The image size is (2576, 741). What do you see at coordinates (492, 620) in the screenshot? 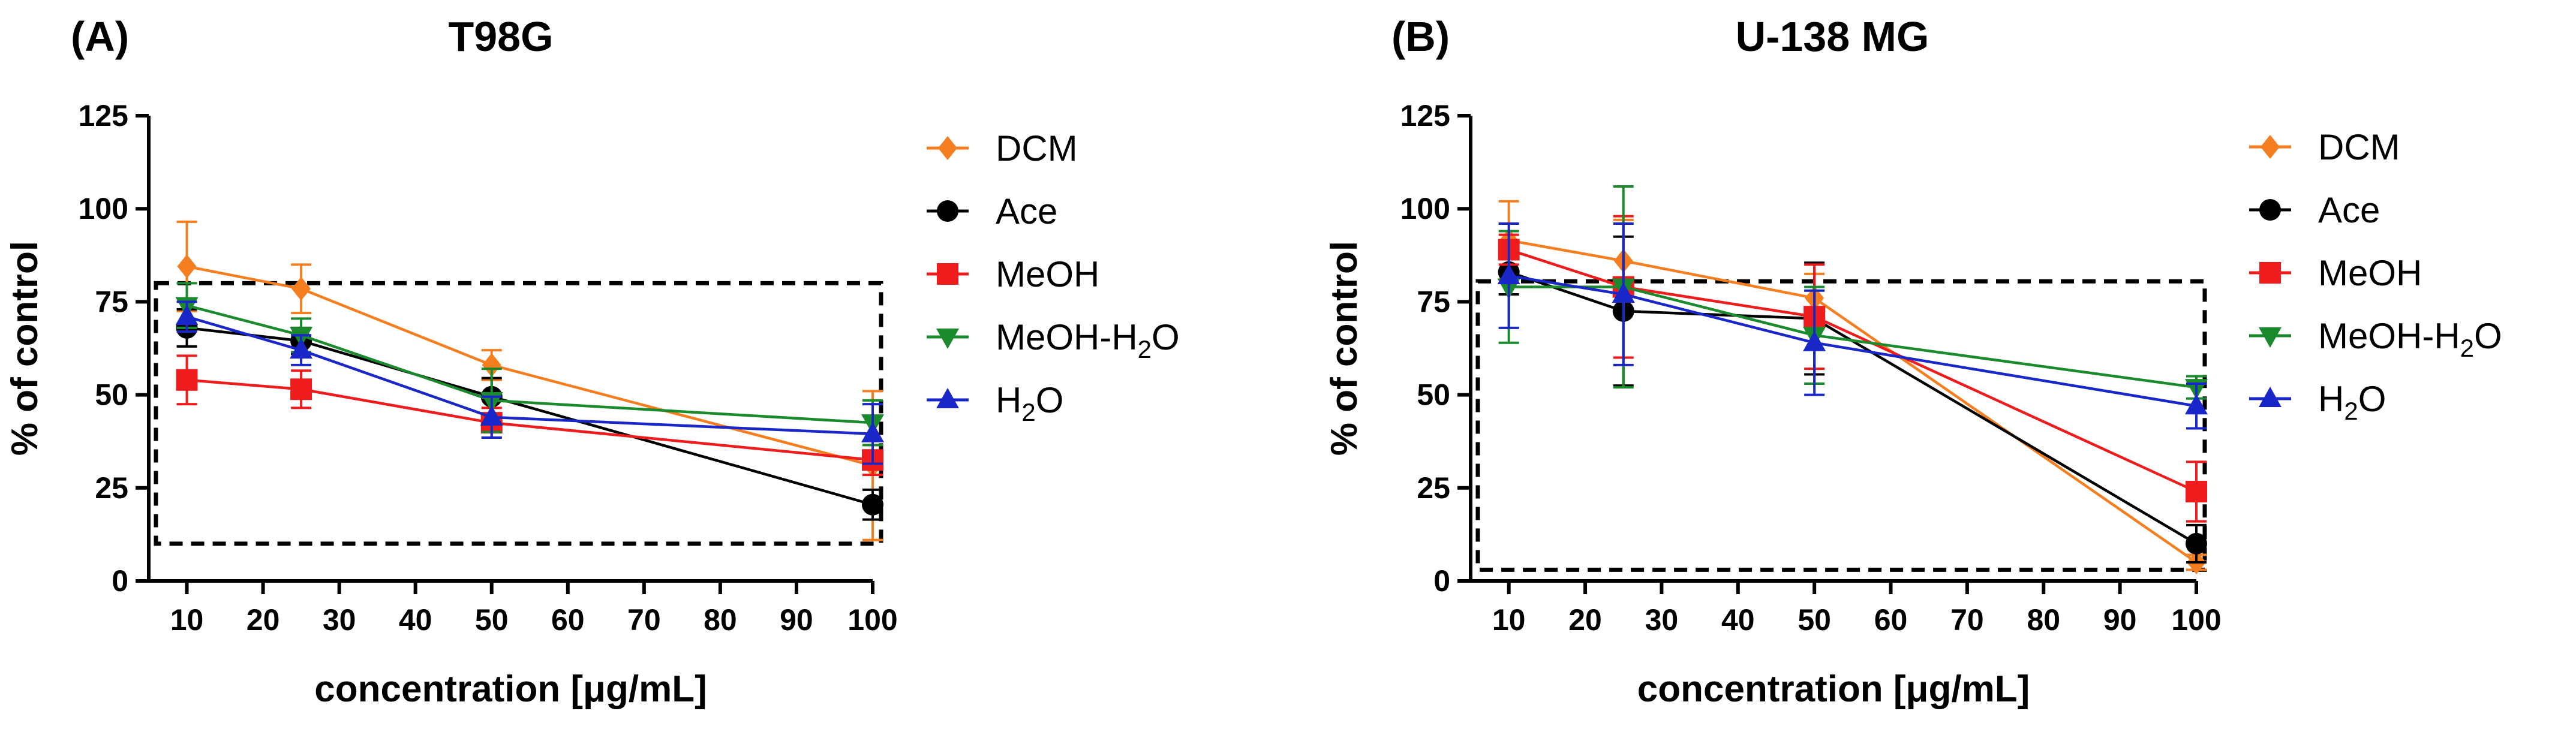
I see `x-tick-label: 50` at bounding box center [492, 620].